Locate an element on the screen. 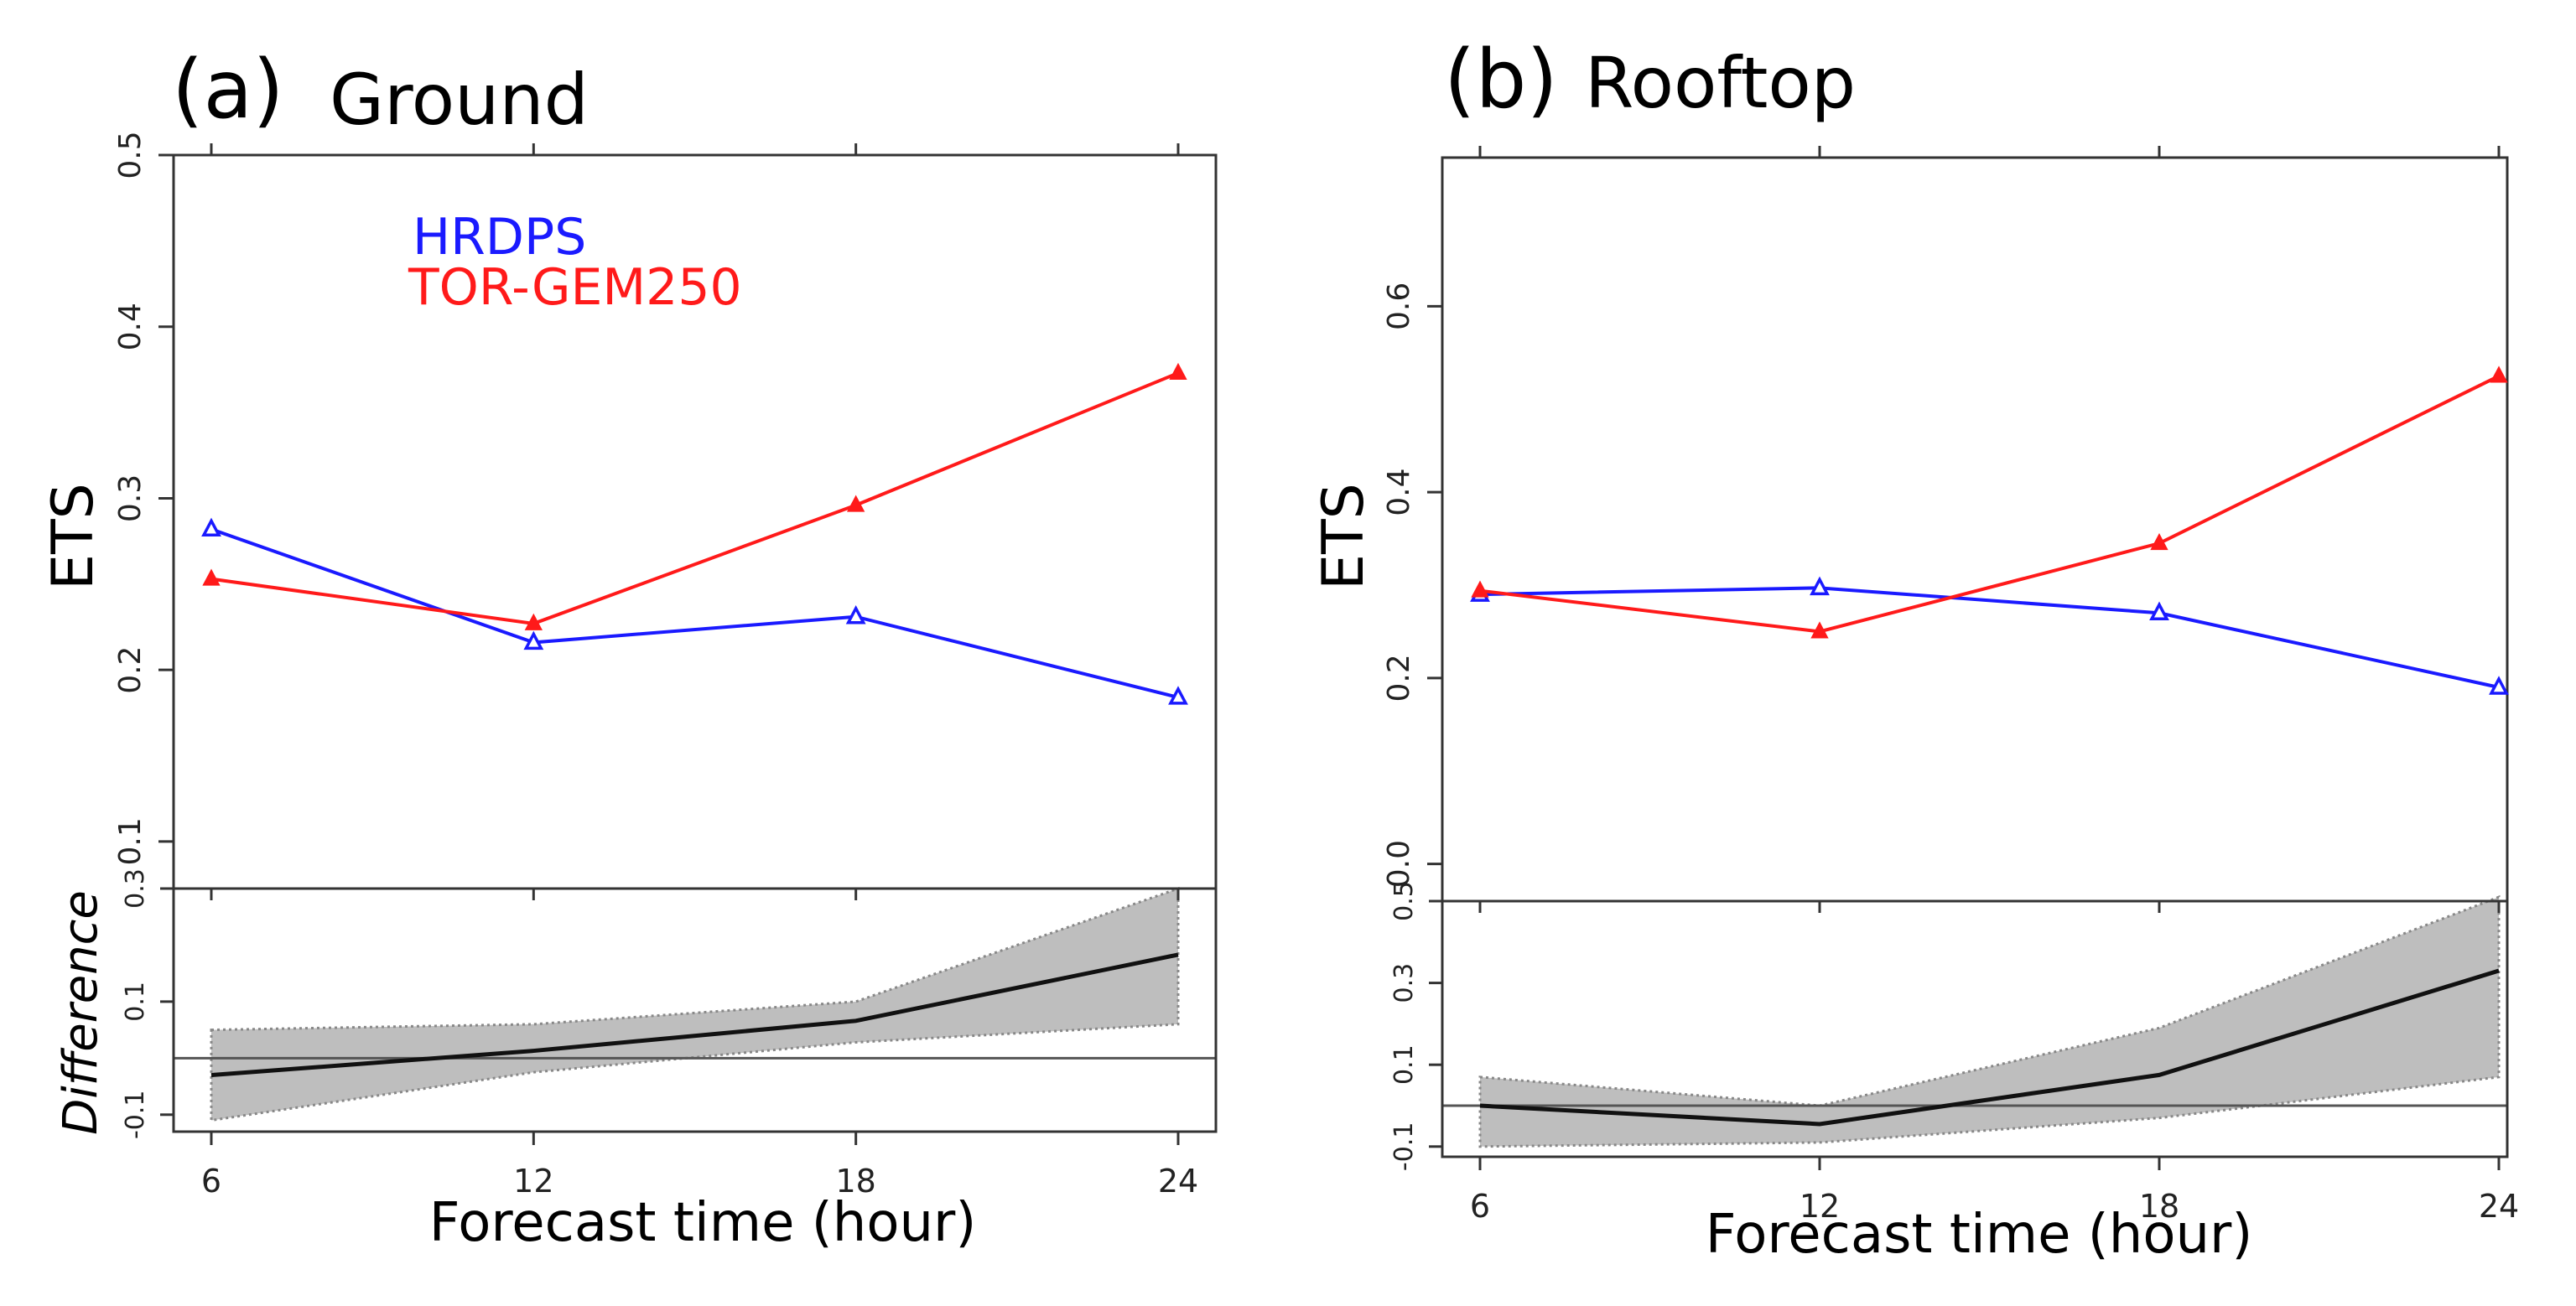 This screenshot has height=1306, width=2576. y-tick-label: 0.1 is located at coordinates (130, 841).